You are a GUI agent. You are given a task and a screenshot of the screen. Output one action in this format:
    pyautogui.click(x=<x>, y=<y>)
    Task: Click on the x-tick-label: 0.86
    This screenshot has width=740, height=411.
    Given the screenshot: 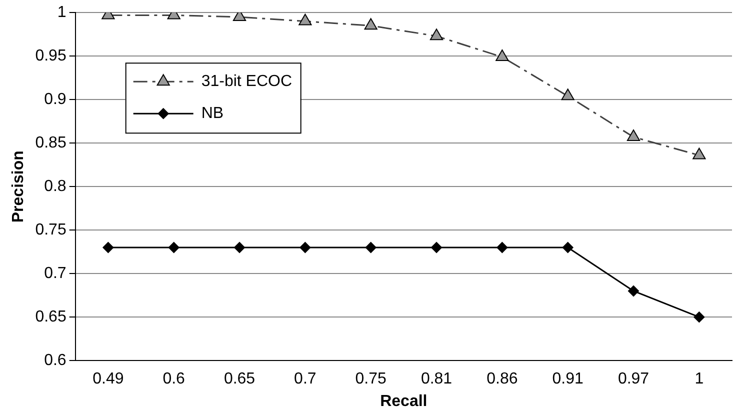 What is the action you would take?
    pyautogui.click(x=502, y=379)
    